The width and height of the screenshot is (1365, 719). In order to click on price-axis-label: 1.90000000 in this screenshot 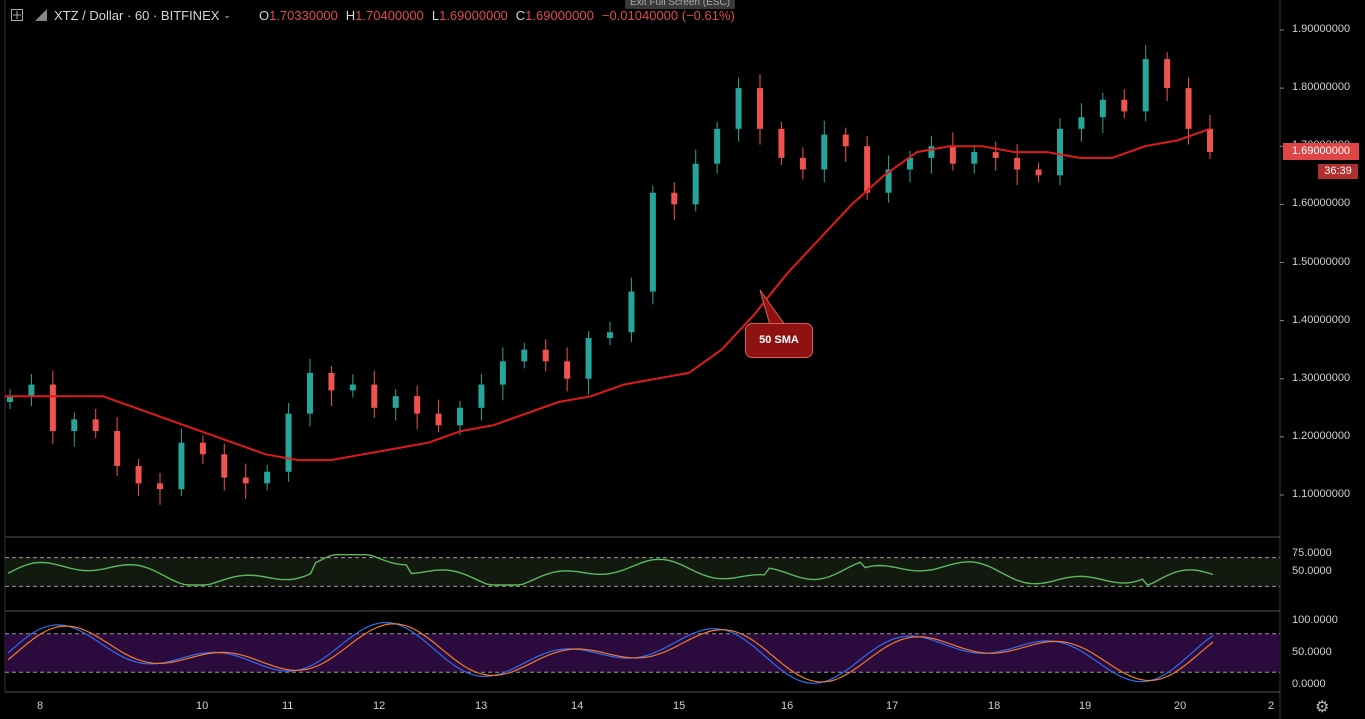, I will do `click(1321, 29)`.